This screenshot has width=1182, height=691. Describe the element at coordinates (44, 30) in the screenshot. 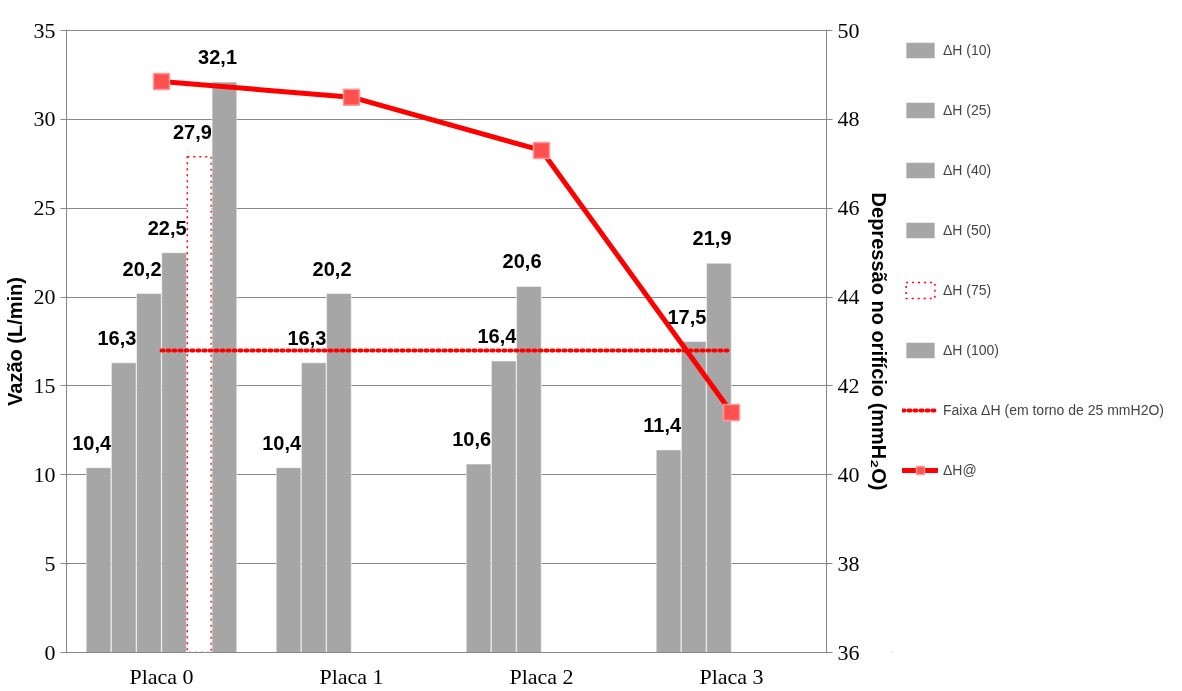

I see `y-tick-label: 35` at that location.